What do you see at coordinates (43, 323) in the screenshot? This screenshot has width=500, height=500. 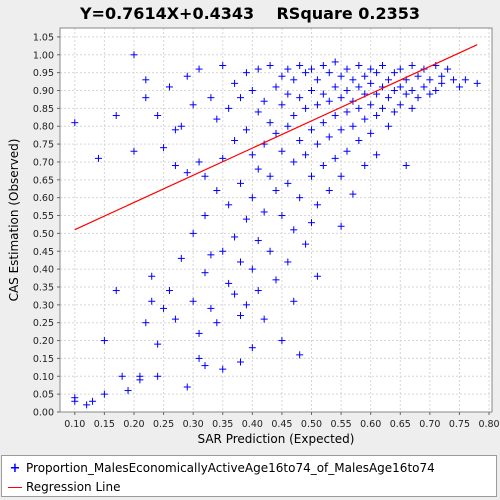 I see `y-tick-label: 0.25` at bounding box center [43, 323].